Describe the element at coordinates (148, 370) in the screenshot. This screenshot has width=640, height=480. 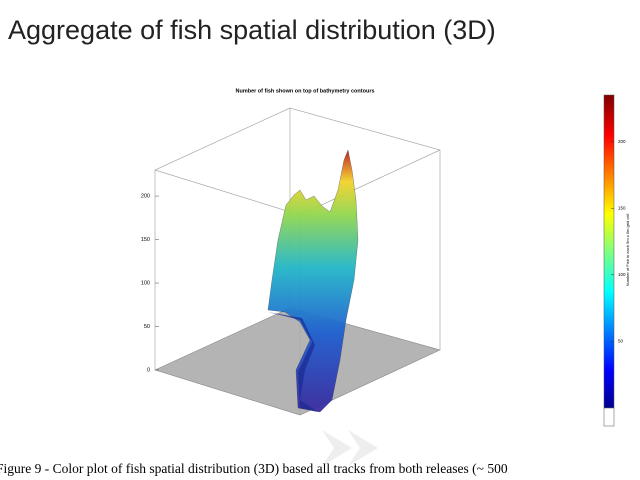
I see `z-tick-label: 0` at that location.